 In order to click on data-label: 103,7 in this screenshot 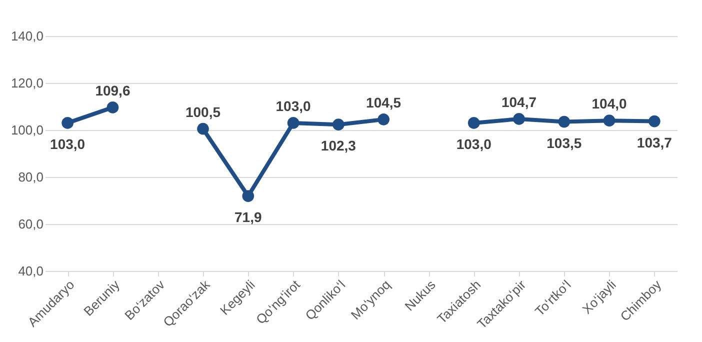, I will do `click(654, 142)`.